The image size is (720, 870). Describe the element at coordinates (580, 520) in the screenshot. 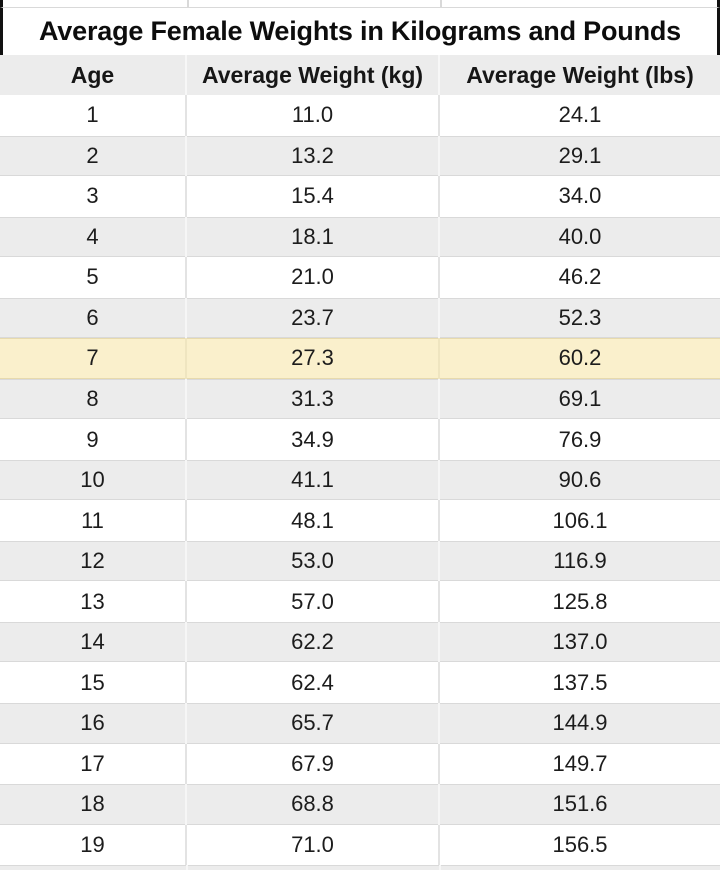

I see `lbs-cell: 106.1` at that location.